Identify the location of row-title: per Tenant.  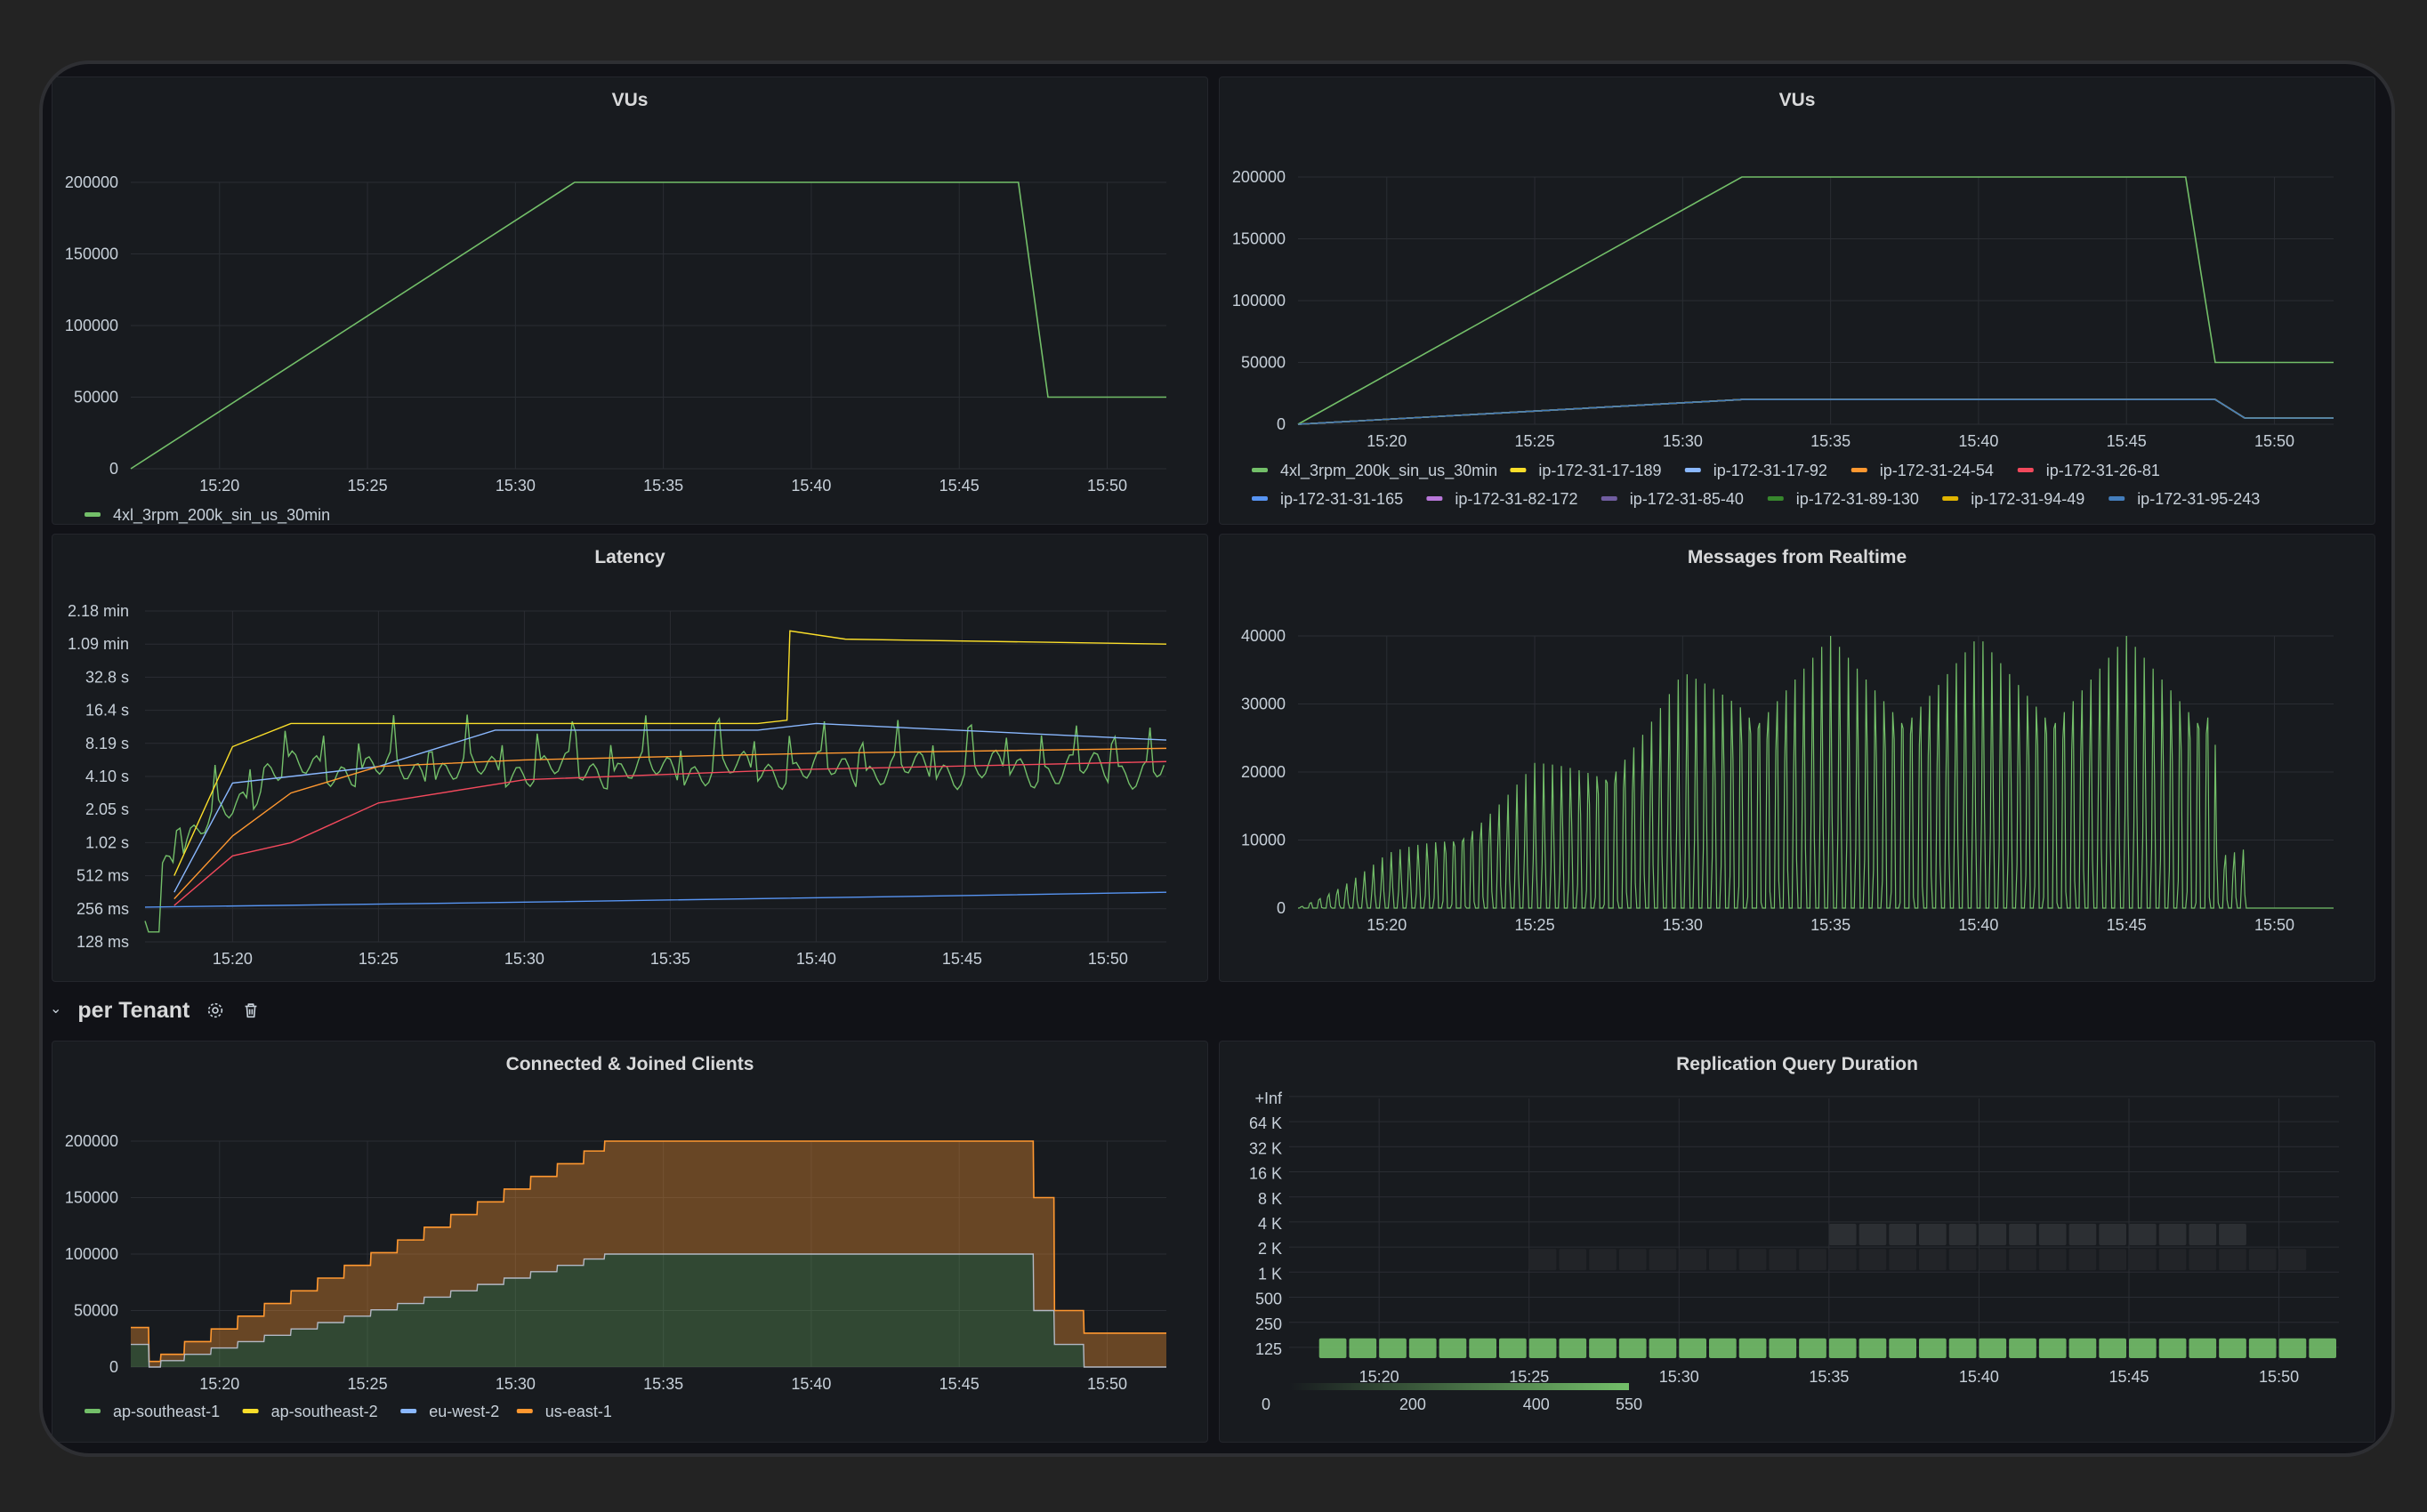
(134, 1010).